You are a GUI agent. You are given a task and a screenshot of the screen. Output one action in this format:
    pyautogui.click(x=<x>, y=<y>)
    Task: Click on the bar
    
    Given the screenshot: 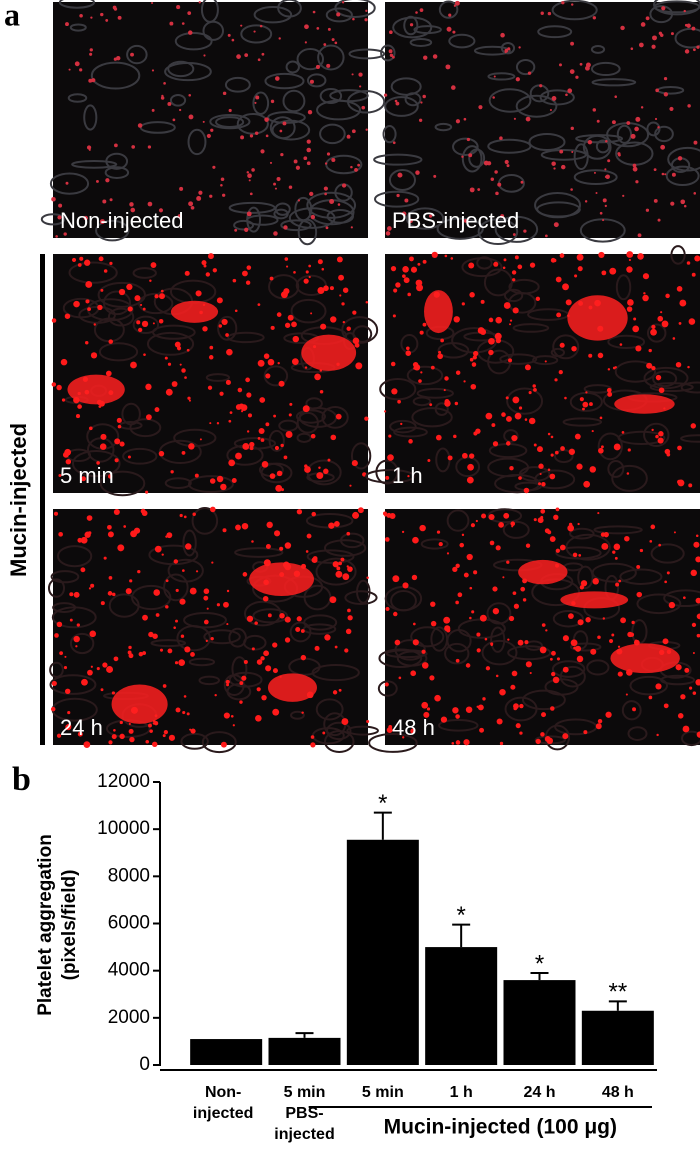 What is the action you would take?
    pyautogui.click(x=461, y=1006)
    